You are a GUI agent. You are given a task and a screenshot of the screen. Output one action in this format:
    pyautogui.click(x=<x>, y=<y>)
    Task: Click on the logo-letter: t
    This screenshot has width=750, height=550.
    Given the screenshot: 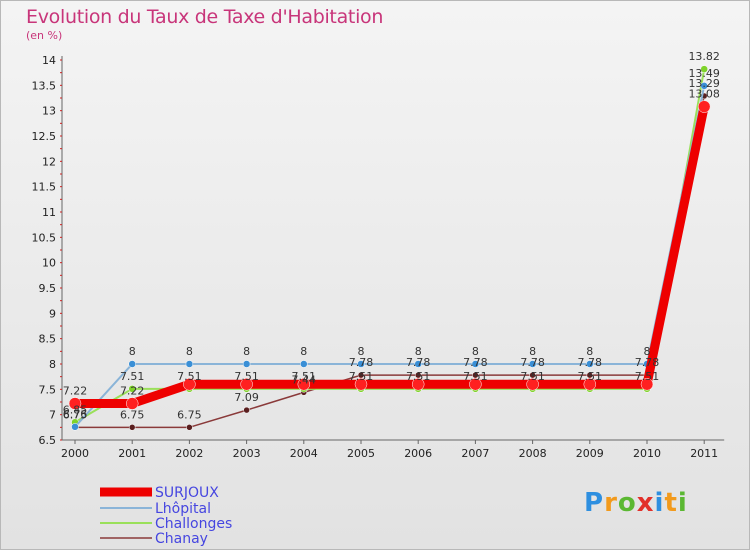 What is the action you would take?
    pyautogui.click(x=671, y=503)
    